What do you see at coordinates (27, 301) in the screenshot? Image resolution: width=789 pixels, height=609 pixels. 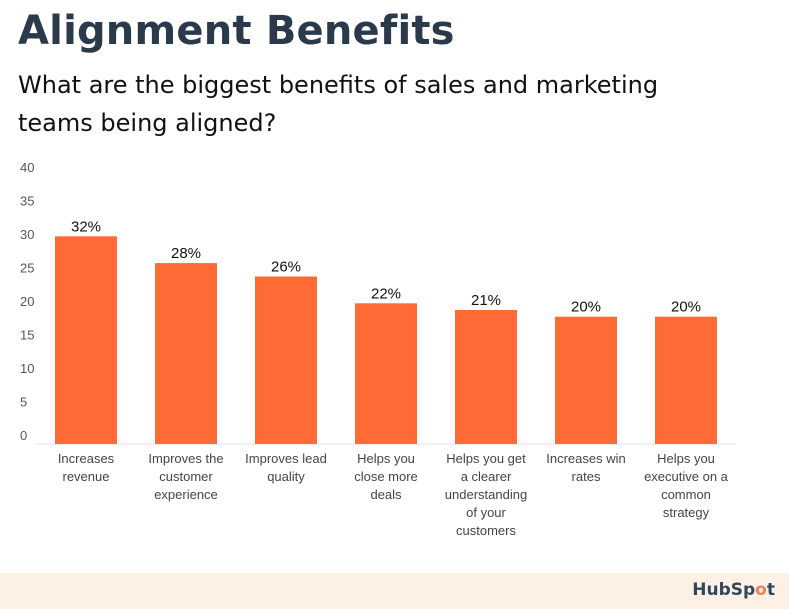 I see `y-tick-label: 20` at bounding box center [27, 301].